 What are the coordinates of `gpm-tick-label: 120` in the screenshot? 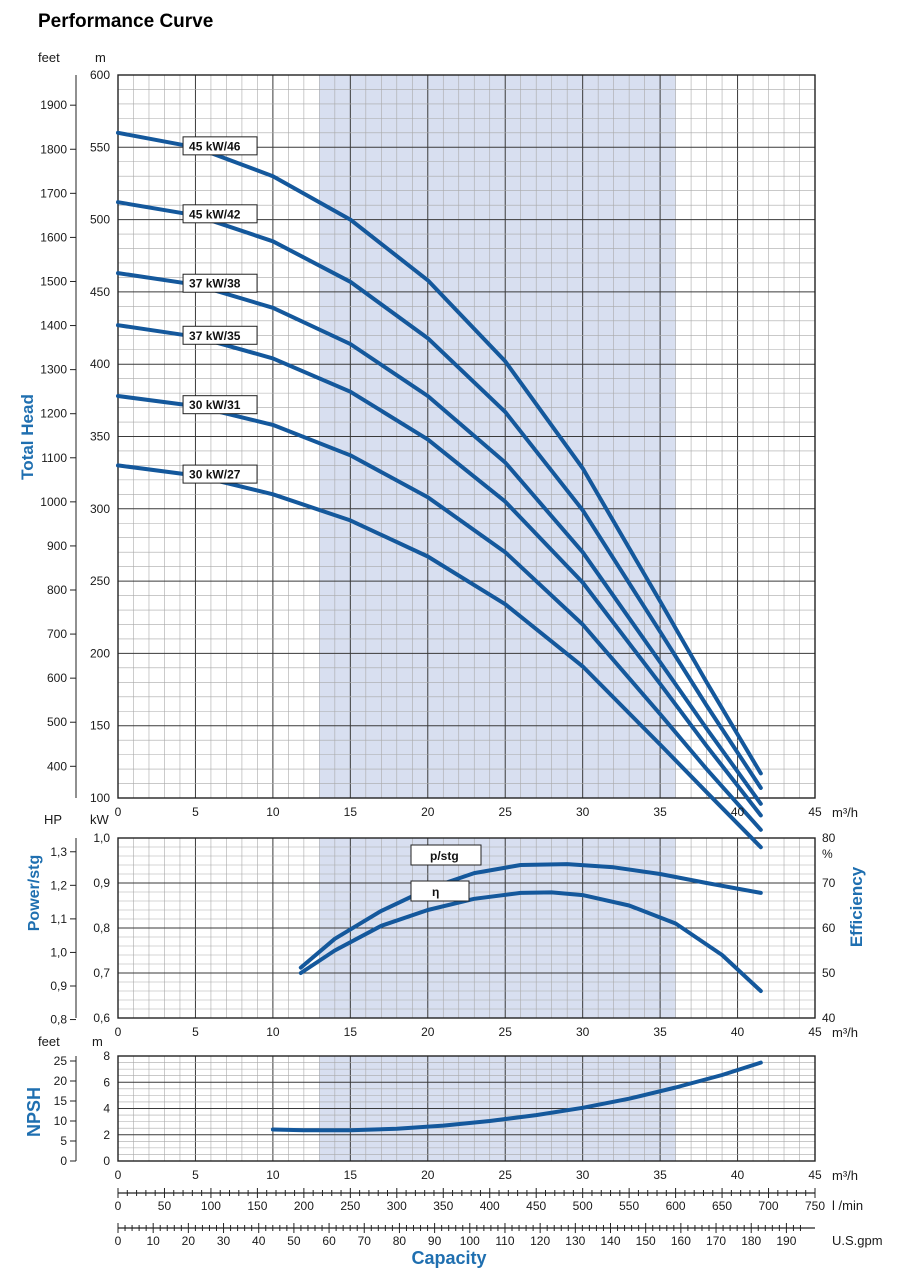 It's located at (540, 1241).